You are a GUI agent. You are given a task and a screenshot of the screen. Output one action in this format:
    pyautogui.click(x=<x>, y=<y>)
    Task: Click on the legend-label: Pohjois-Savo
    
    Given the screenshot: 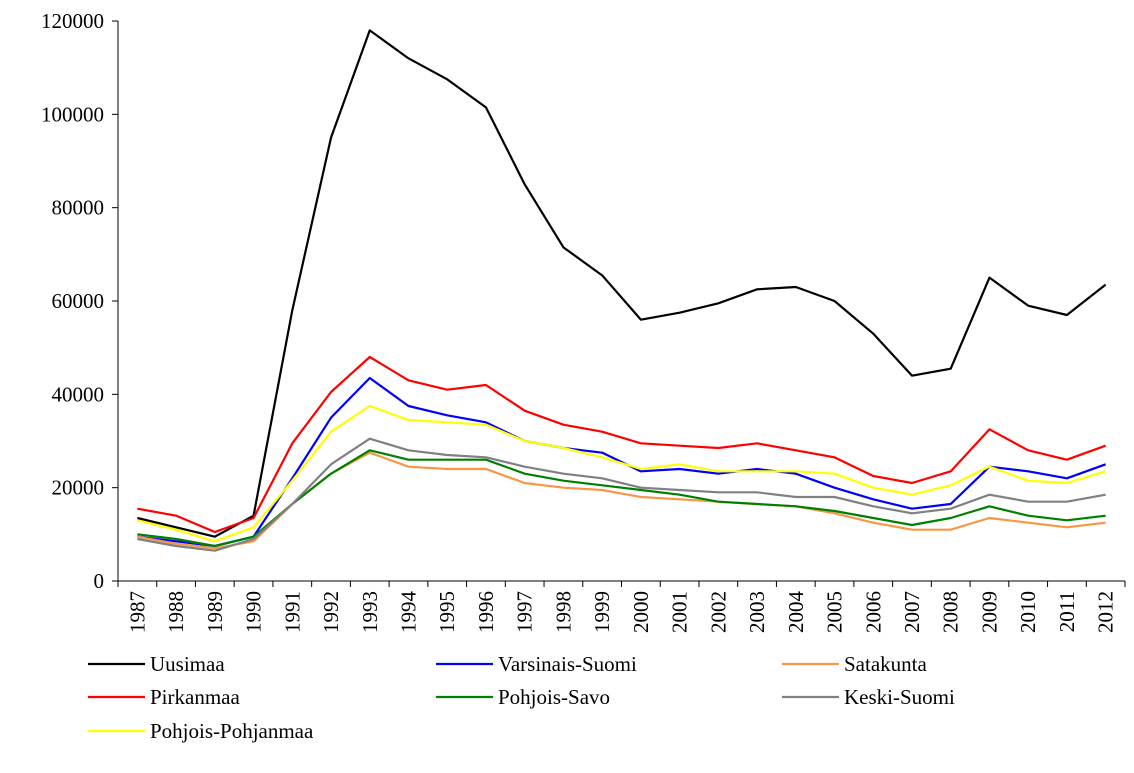 What is the action you would take?
    pyautogui.click(x=554, y=697)
    